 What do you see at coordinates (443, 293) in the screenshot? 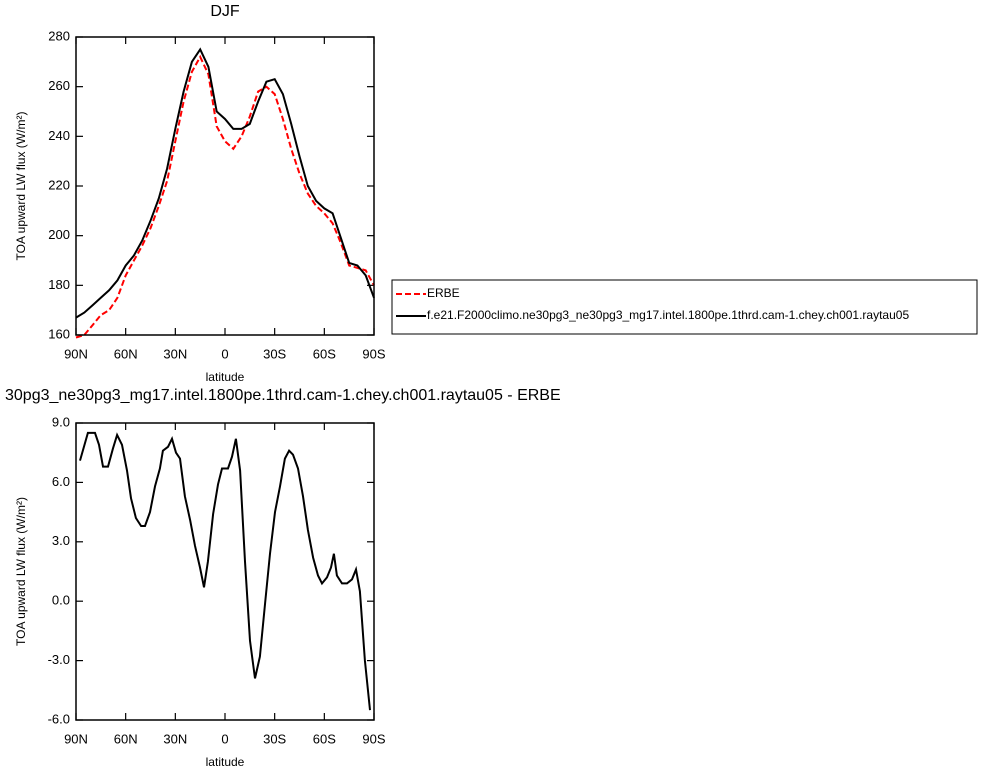
I see `legend-label: ERBE` at bounding box center [443, 293].